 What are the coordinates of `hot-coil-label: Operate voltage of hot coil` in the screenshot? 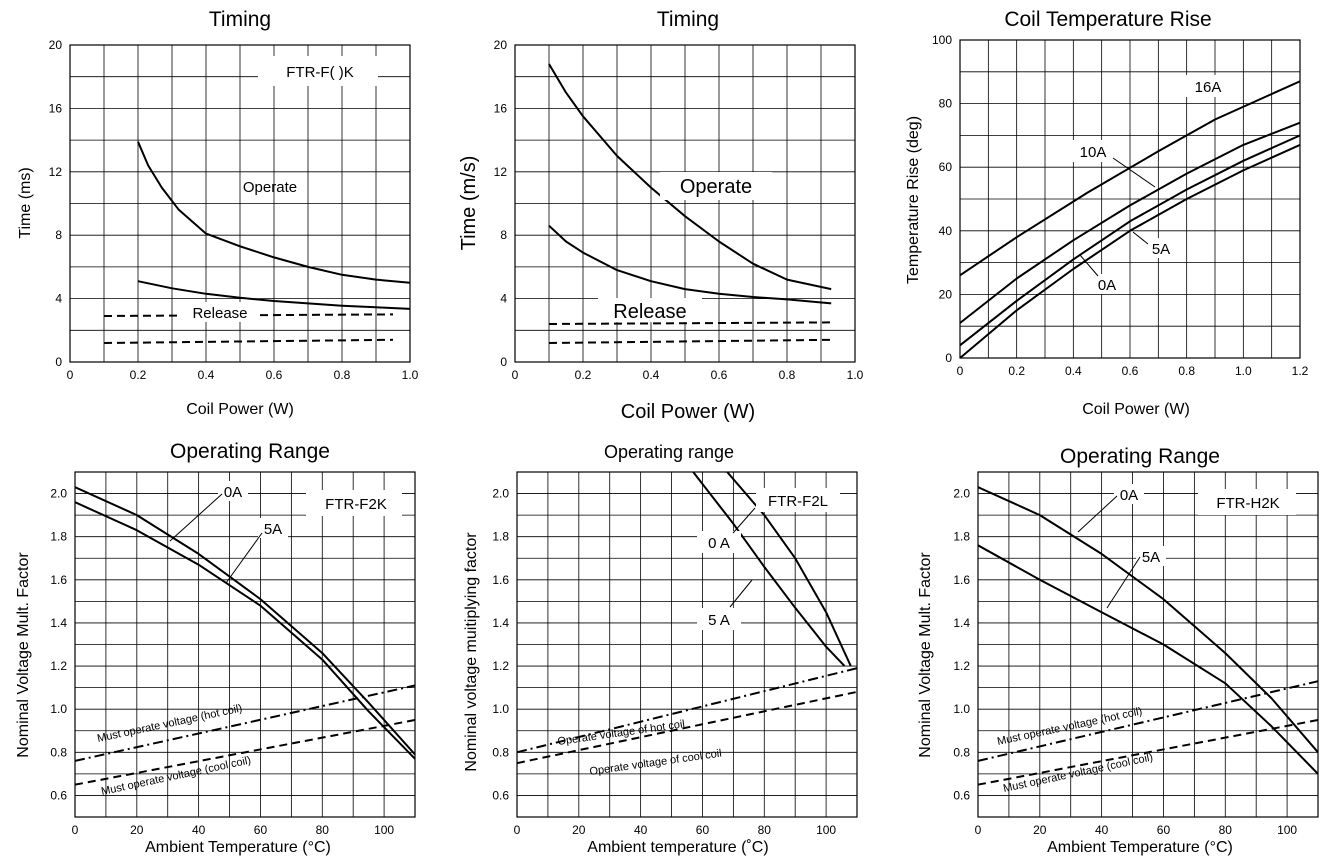 It's located at (621, 733).